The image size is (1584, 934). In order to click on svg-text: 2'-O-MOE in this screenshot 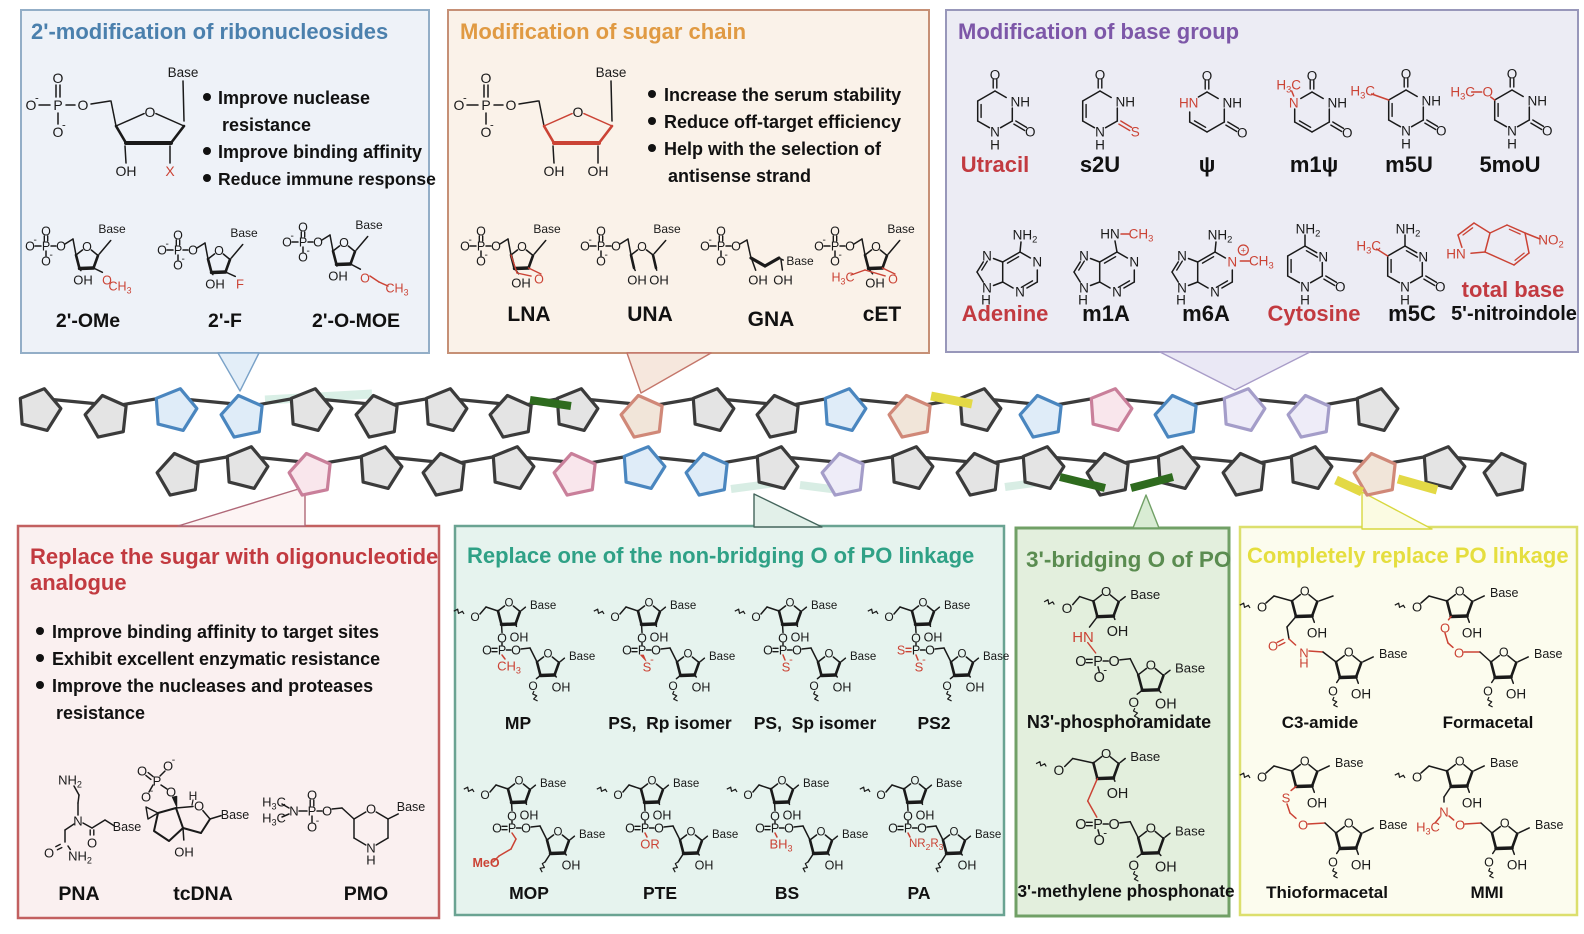, I will do `click(356, 321)`.